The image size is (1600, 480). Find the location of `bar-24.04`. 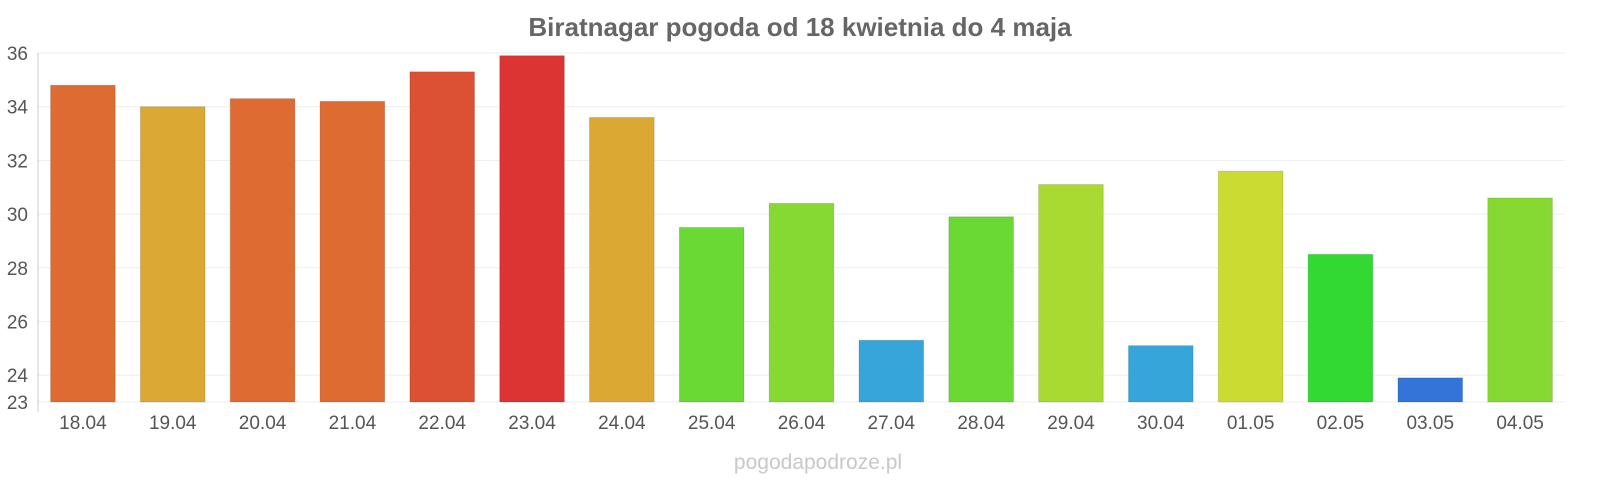

bar-24.04 is located at coordinates (622, 259).